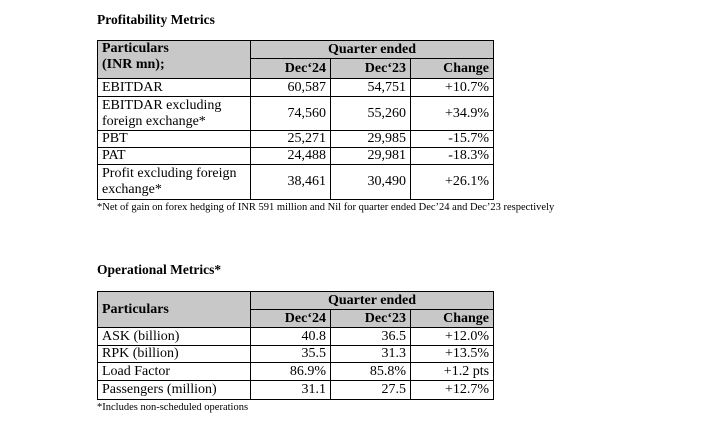 This screenshot has width=706, height=431. I want to click on table-row: PAT 24,488 29,981 -18.3%, so click(296, 156).